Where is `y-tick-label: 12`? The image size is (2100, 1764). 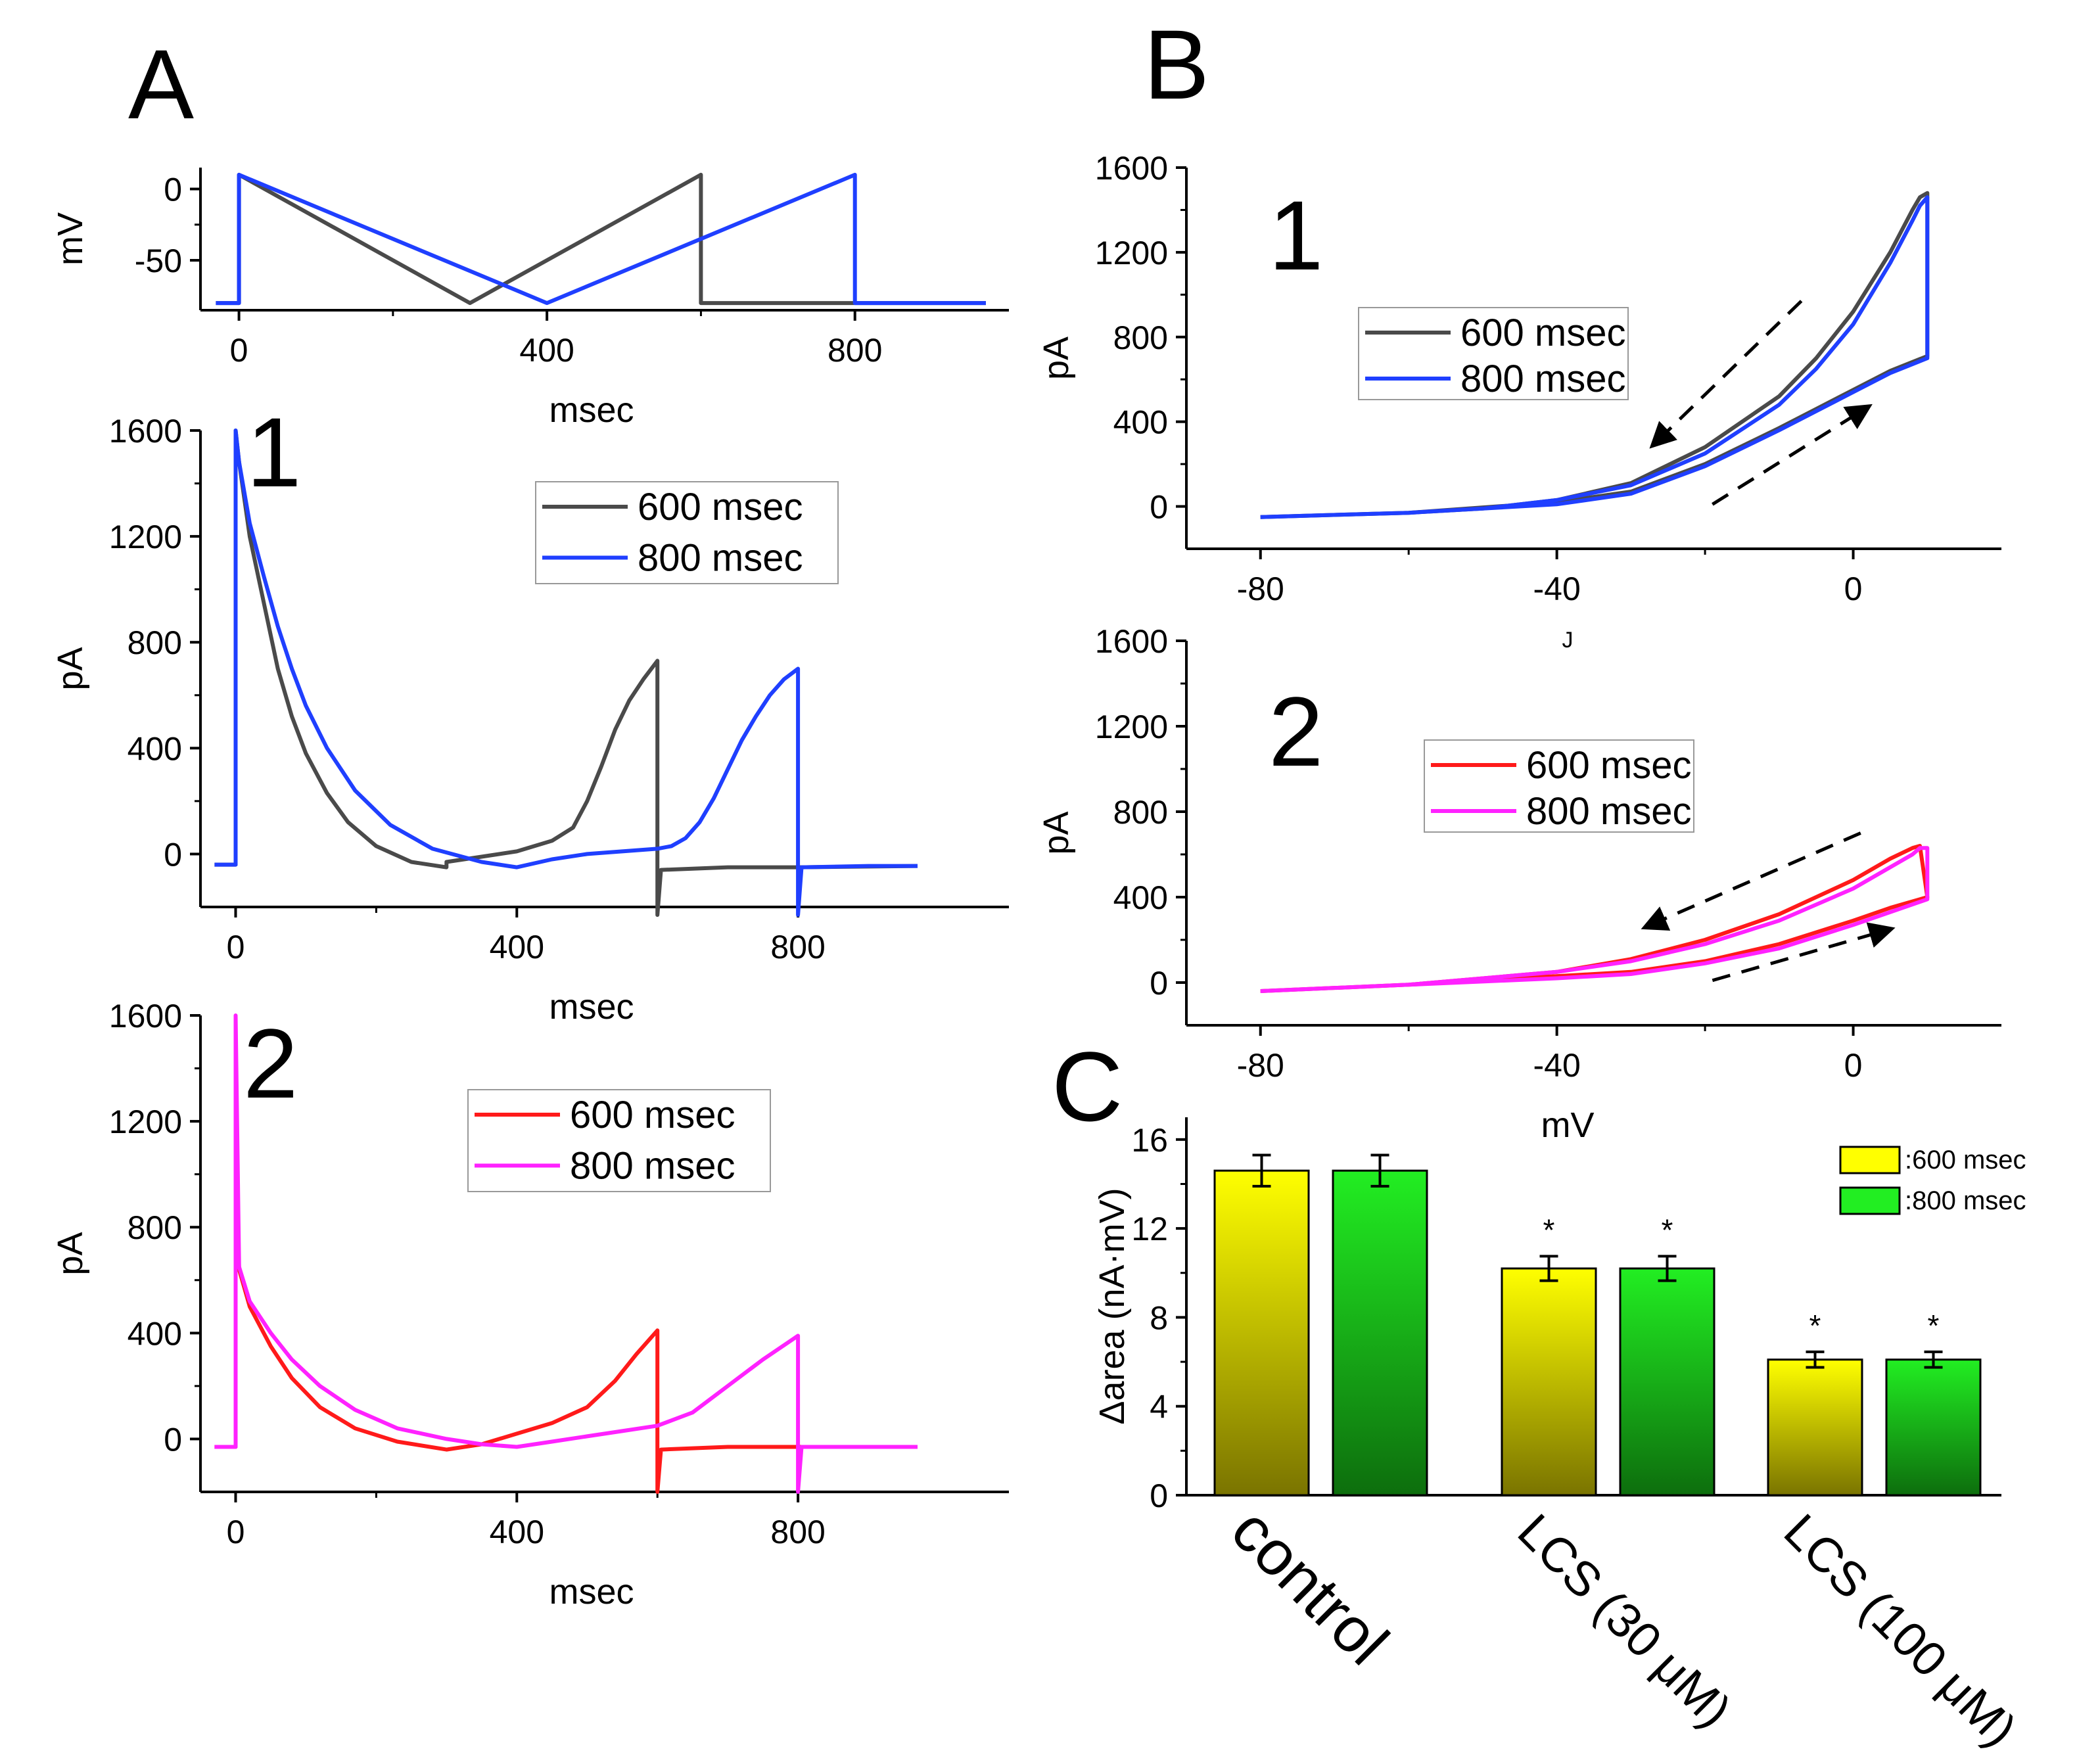 y-tick-label: 12 is located at coordinates (1149, 1229).